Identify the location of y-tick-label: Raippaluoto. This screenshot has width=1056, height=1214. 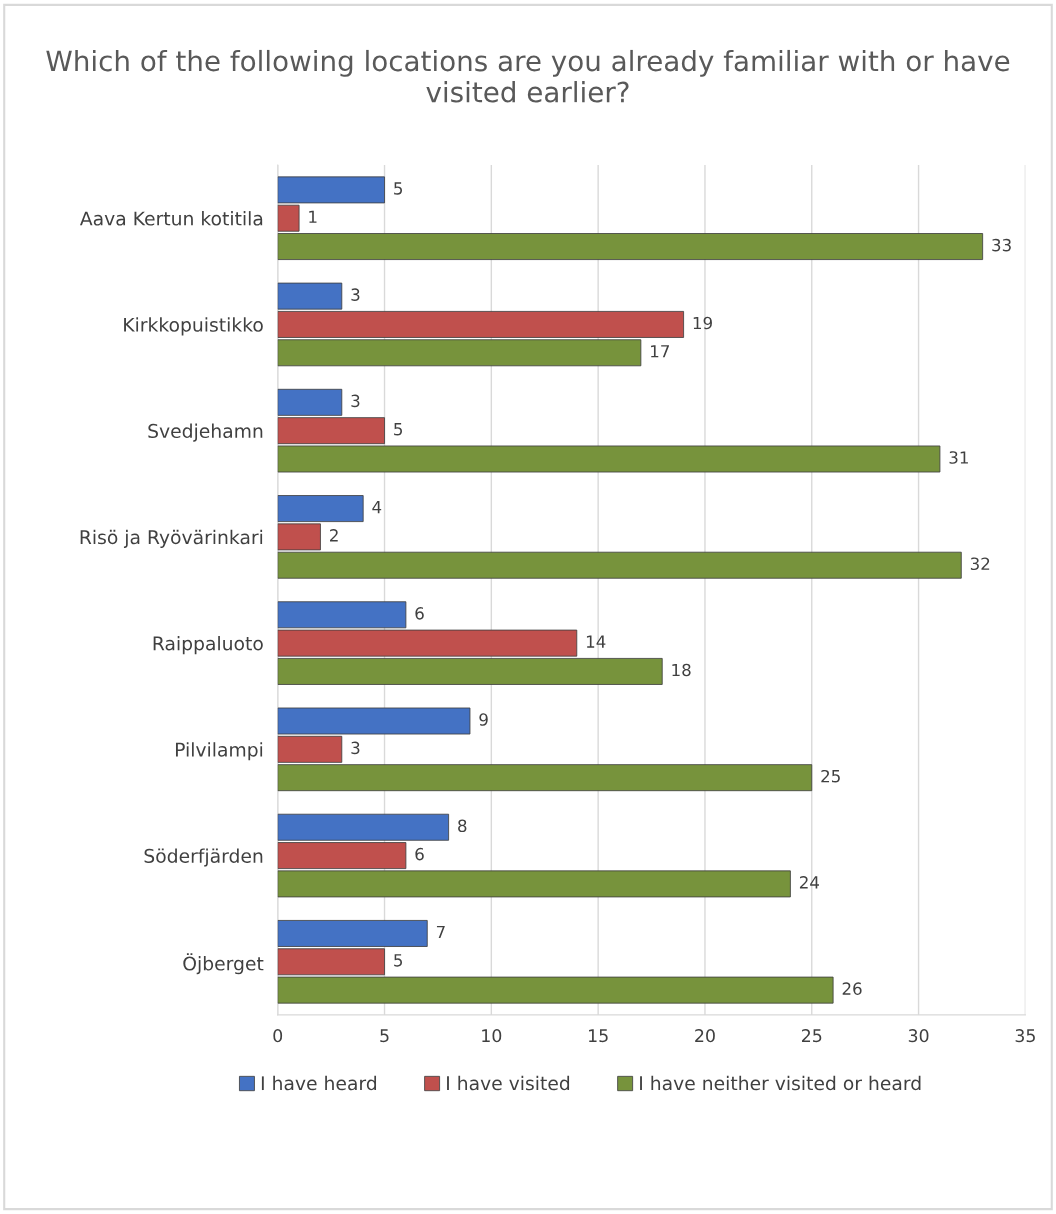
(208, 645).